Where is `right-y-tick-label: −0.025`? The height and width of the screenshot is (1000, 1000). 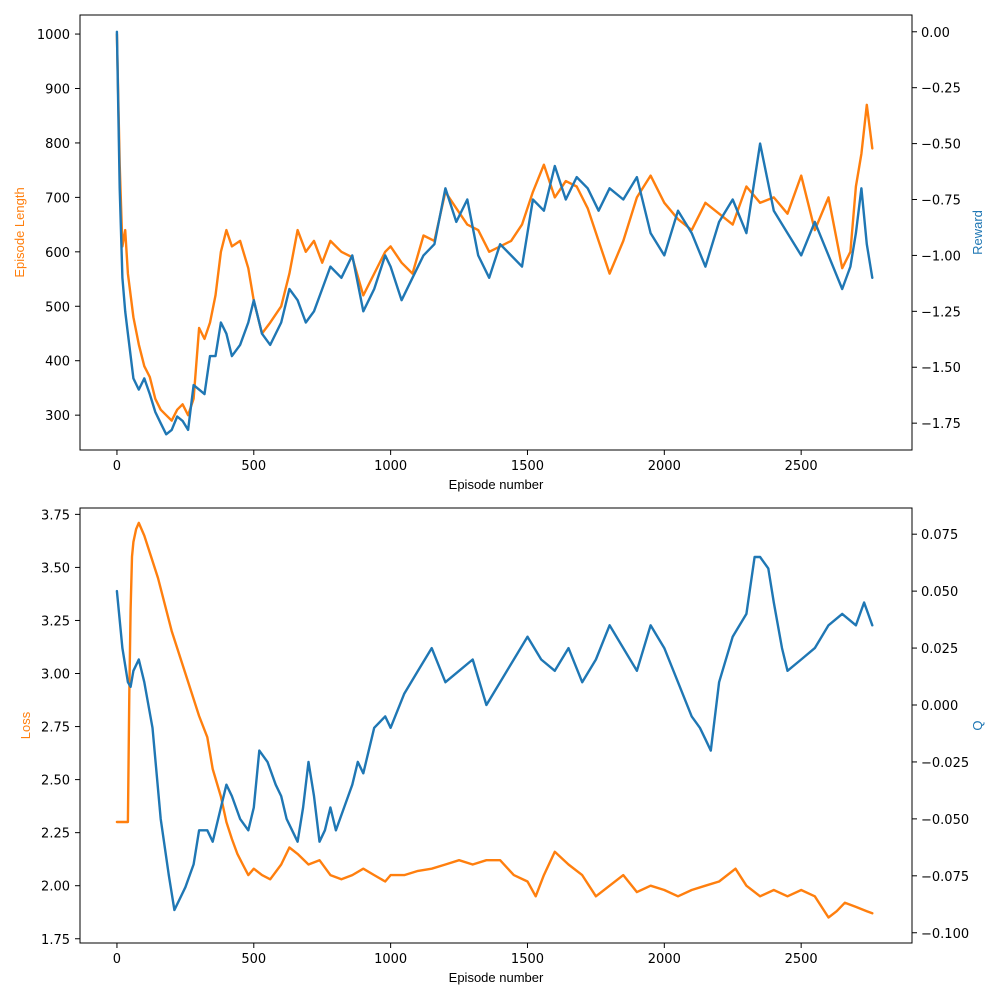
right-y-tick-label: −0.025 is located at coordinates (945, 763).